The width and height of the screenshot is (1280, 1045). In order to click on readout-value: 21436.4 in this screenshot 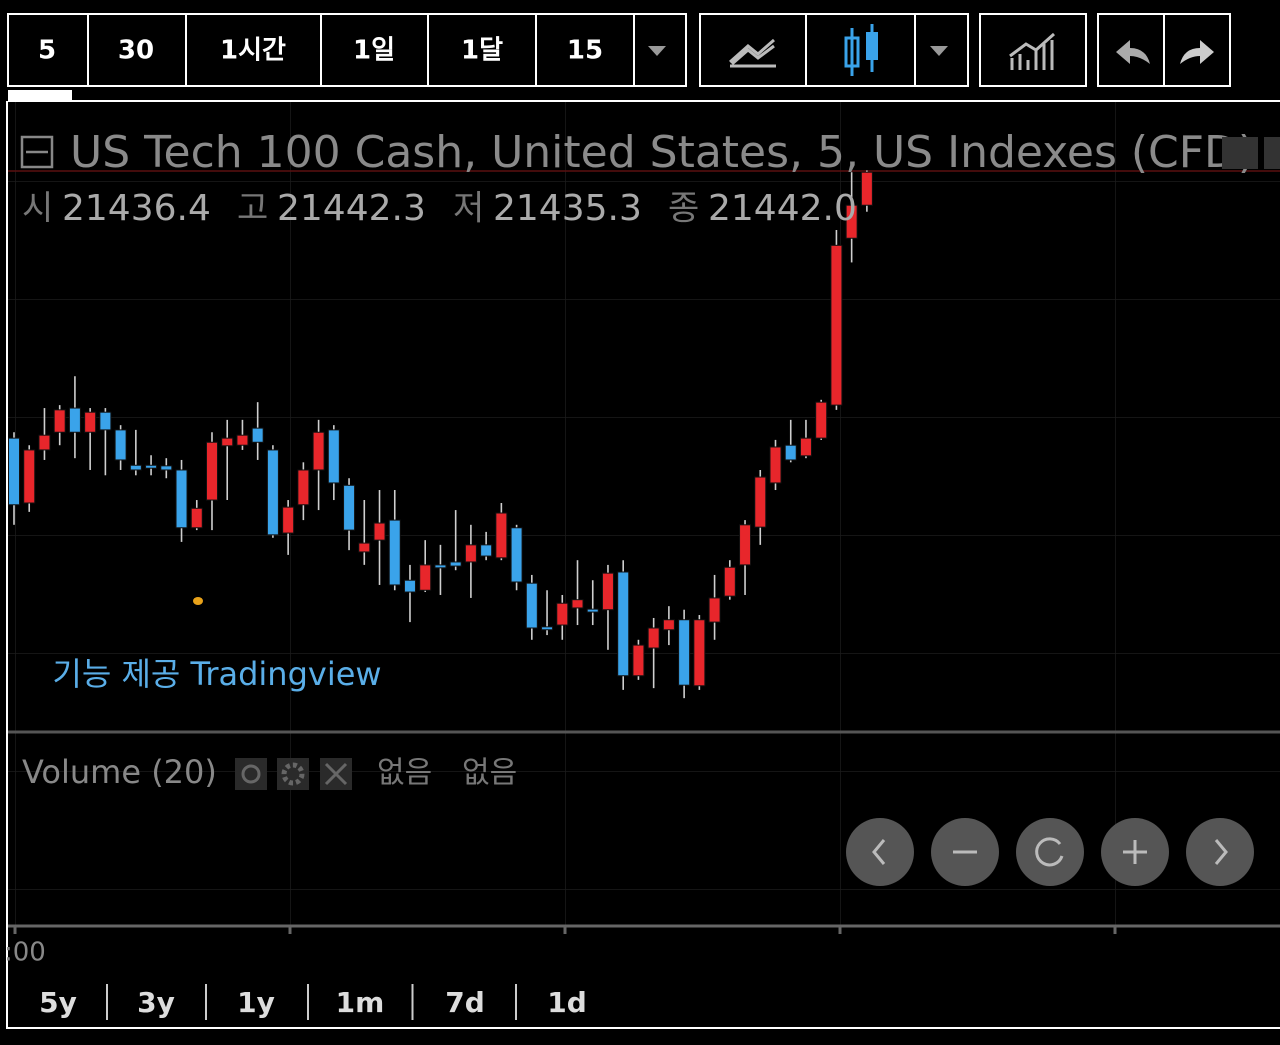, I will do `click(136, 208)`.